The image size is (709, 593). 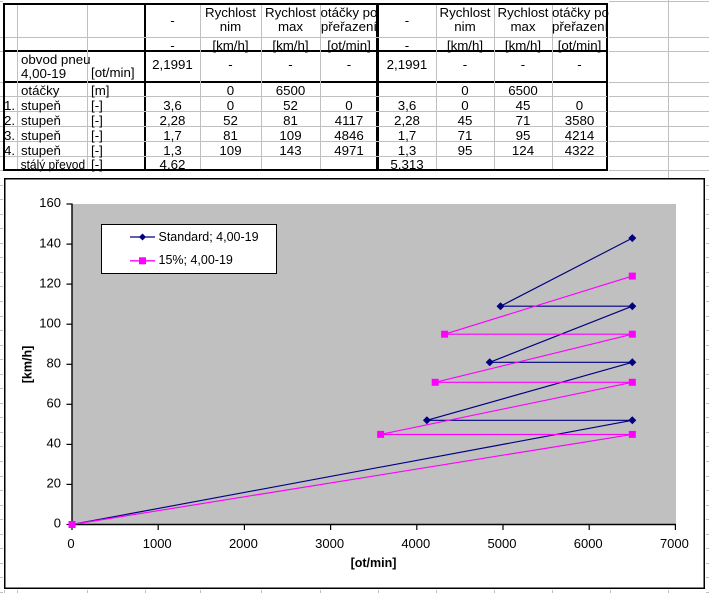 What do you see at coordinates (502, 543) in the screenshot?
I see `svg-text: 5000` at bounding box center [502, 543].